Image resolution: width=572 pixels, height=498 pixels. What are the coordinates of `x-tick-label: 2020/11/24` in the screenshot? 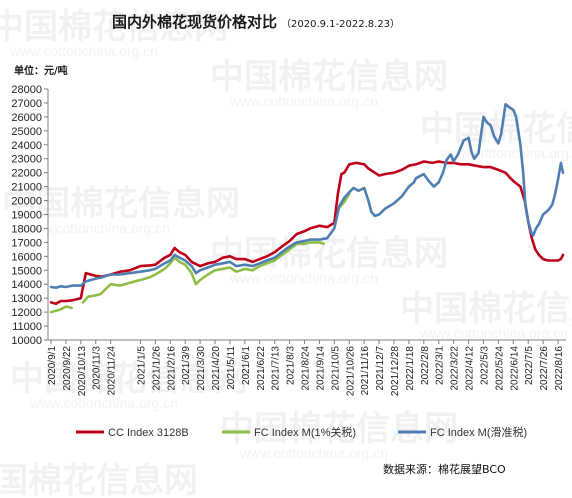 It's located at (112, 371).